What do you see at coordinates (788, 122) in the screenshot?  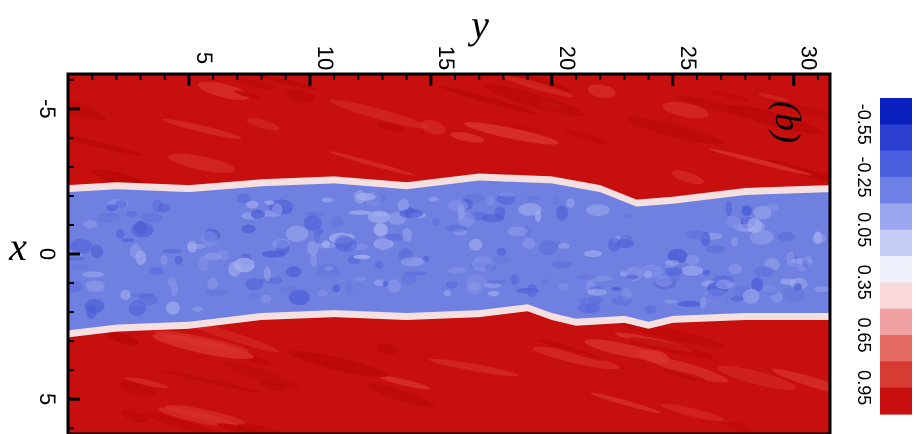 I see `panel-label: (b)` at bounding box center [788, 122].